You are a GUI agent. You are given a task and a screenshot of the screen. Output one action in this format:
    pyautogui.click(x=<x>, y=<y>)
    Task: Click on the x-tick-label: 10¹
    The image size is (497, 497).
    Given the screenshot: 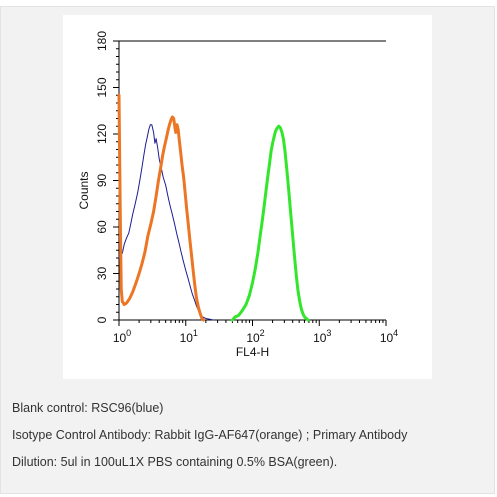 What is the action you would take?
    pyautogui.click(x=189, y=336)
    